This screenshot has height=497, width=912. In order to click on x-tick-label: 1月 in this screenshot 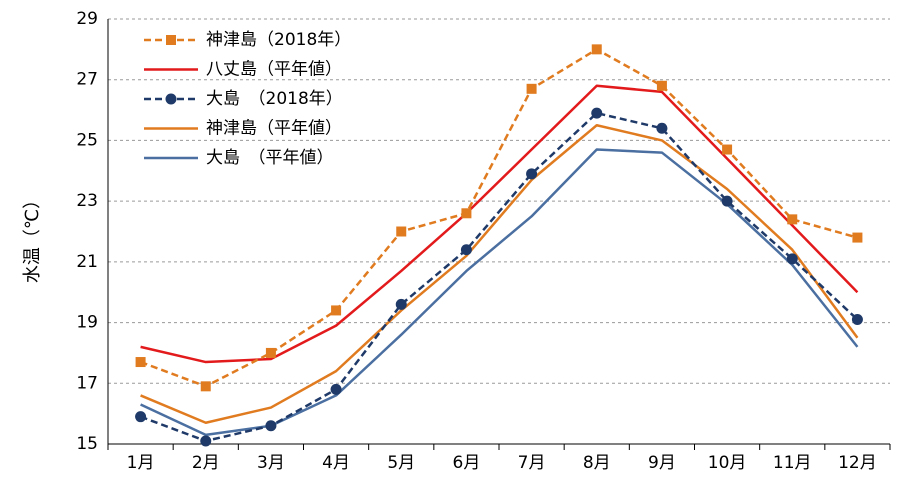, I will do `click(141, 463)`.